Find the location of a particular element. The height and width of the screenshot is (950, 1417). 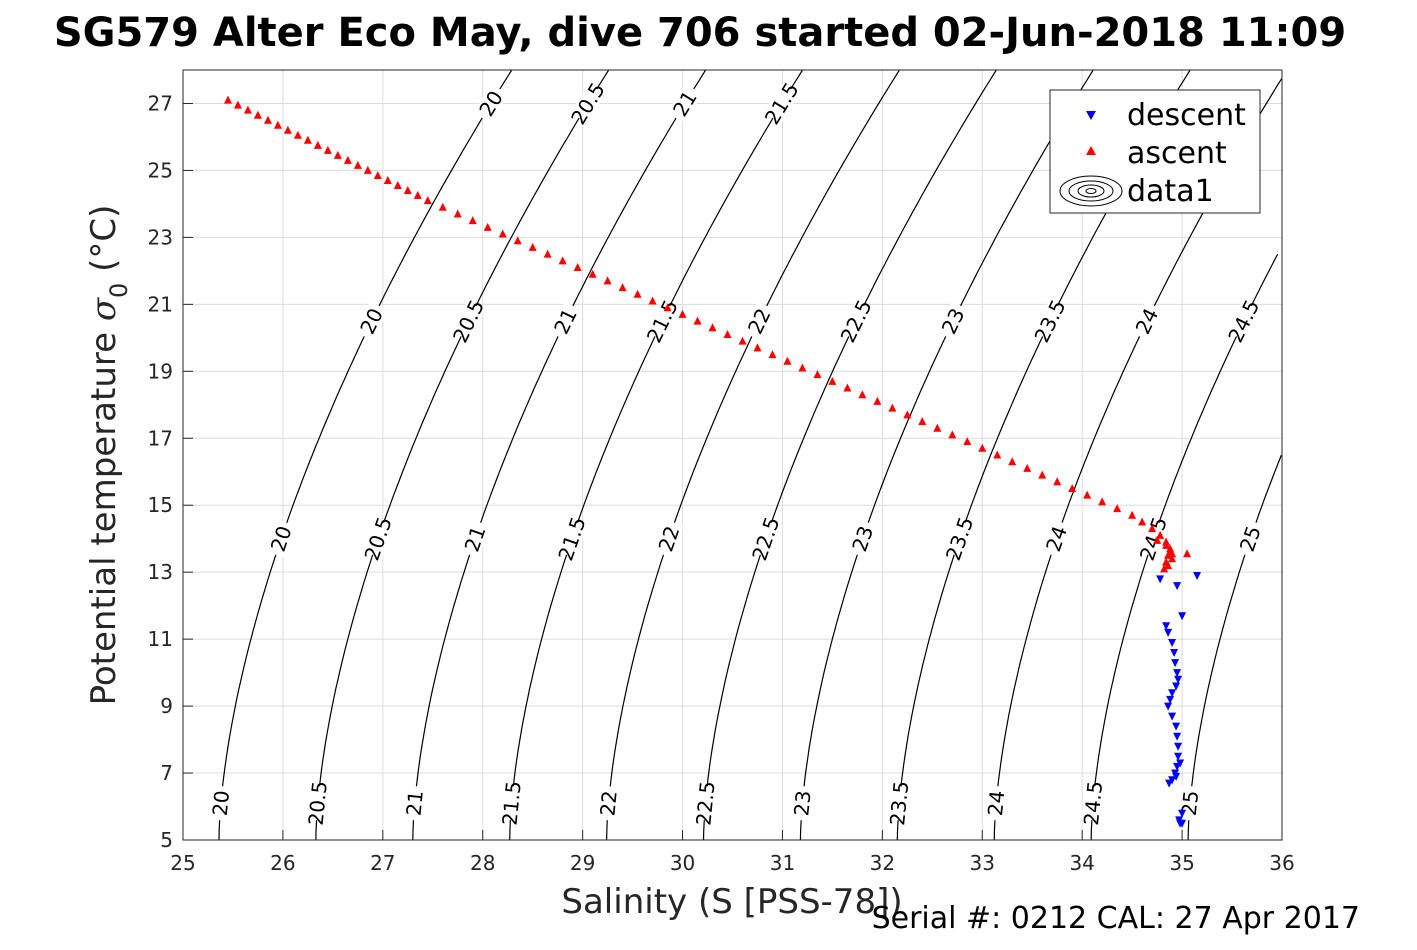

y-tick-label: 11 is located at coordinates (160, 639).